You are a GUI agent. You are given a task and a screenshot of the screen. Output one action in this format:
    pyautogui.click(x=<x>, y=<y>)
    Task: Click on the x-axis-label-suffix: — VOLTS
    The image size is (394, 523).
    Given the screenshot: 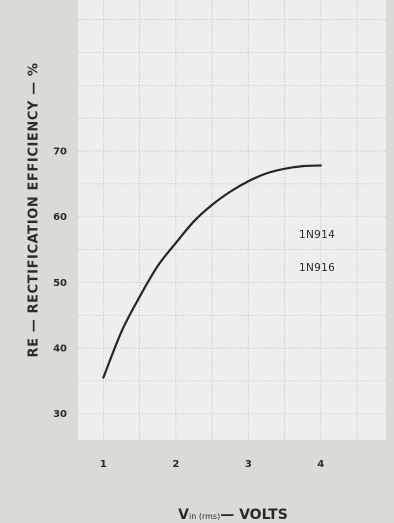 What is the action you would take?
    pyautogui.click(x=254, y=515)
    